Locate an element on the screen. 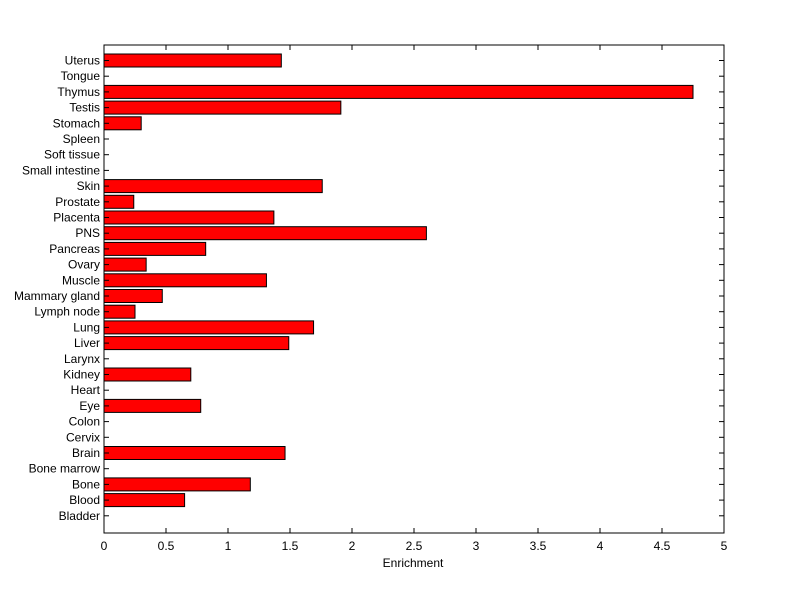 The width and height of the screenshot is (800, 599). bar-bone is located at coordinates (177, 484).